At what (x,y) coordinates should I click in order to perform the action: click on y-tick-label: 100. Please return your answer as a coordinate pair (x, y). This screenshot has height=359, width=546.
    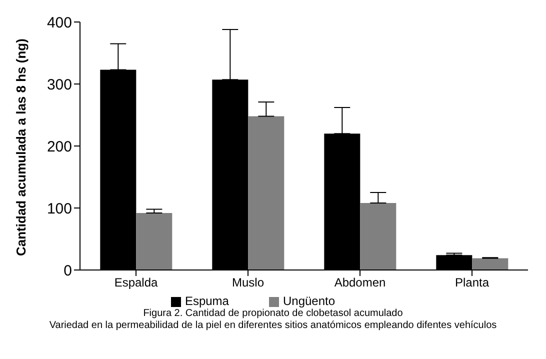
    Looking at the image, I should click on (59, 209).